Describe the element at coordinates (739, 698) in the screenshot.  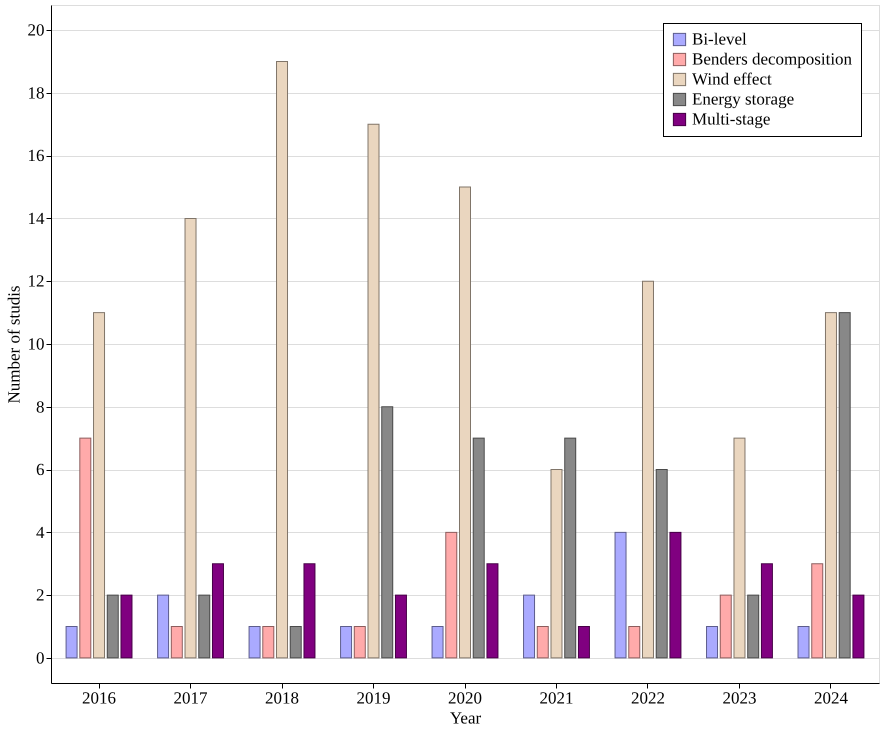
I see `x-tick-label: 2023` at that location.